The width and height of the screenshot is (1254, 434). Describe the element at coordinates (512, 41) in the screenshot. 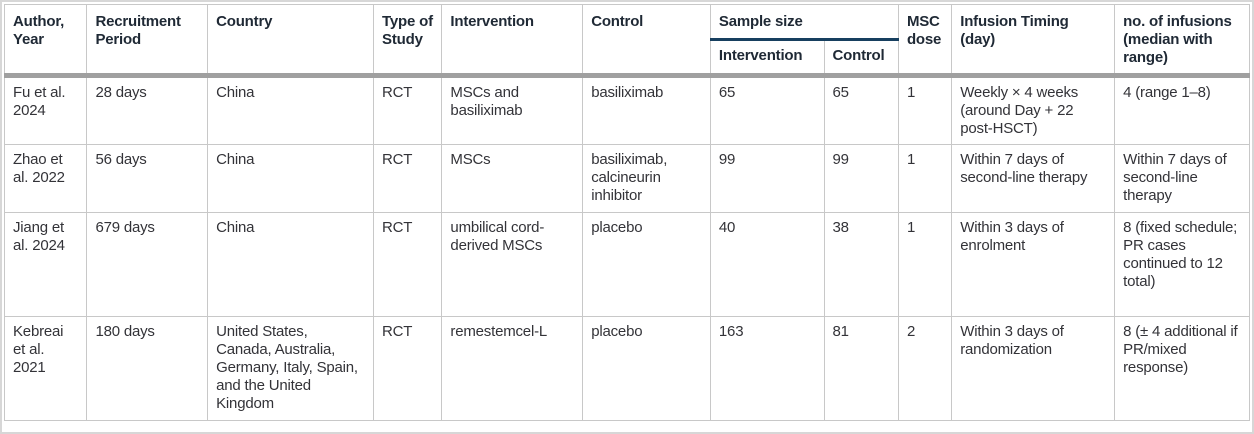

I see `col-header-intervention: Intervention` at that location.